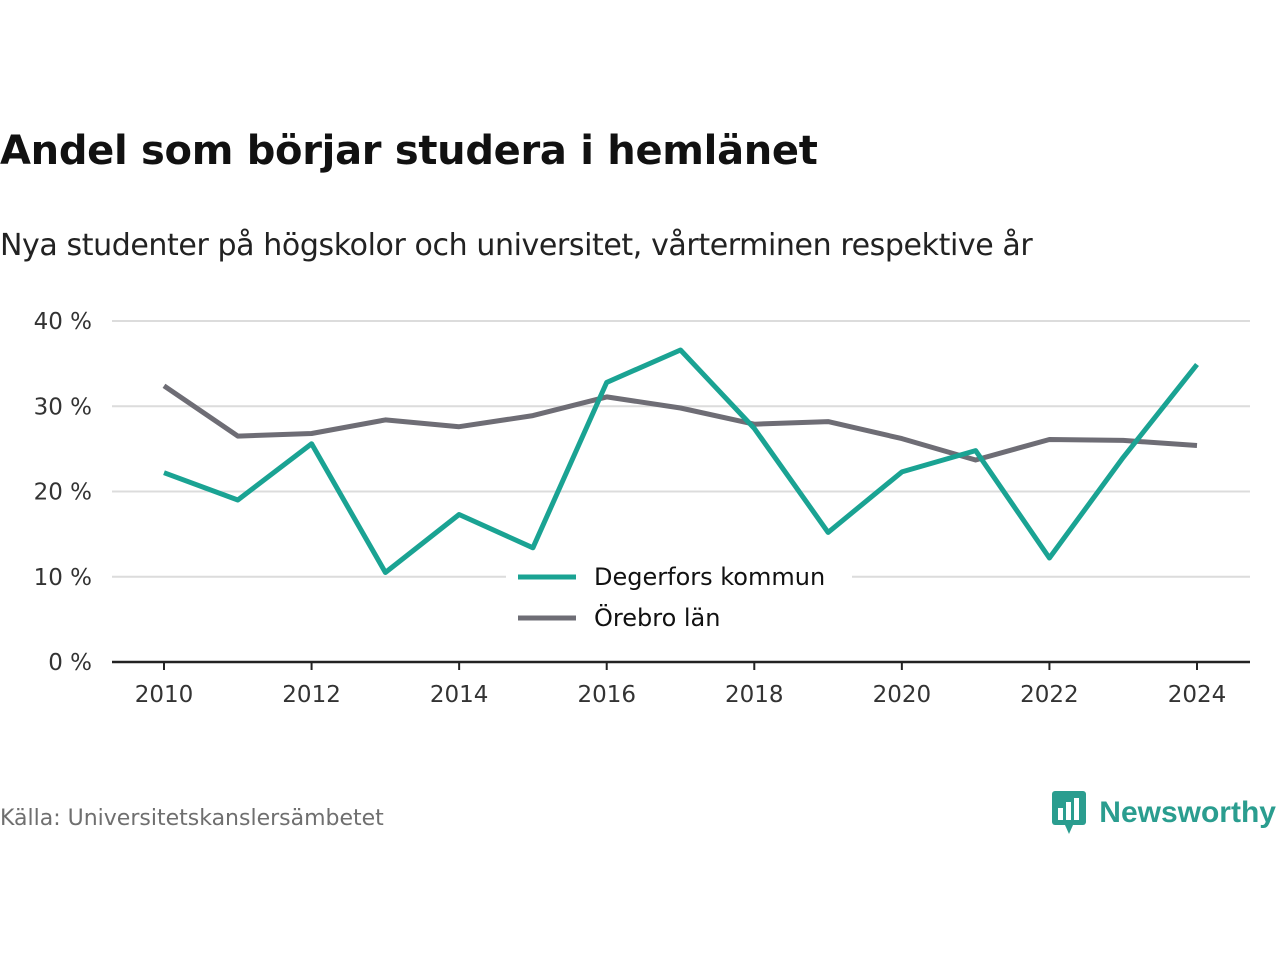 Image resolution: width=1280 pixels, height=960 pixels. Describe the element at coordinates (63, 578) in the screenshot. I see `y-tick-label: 10 %` at that location.